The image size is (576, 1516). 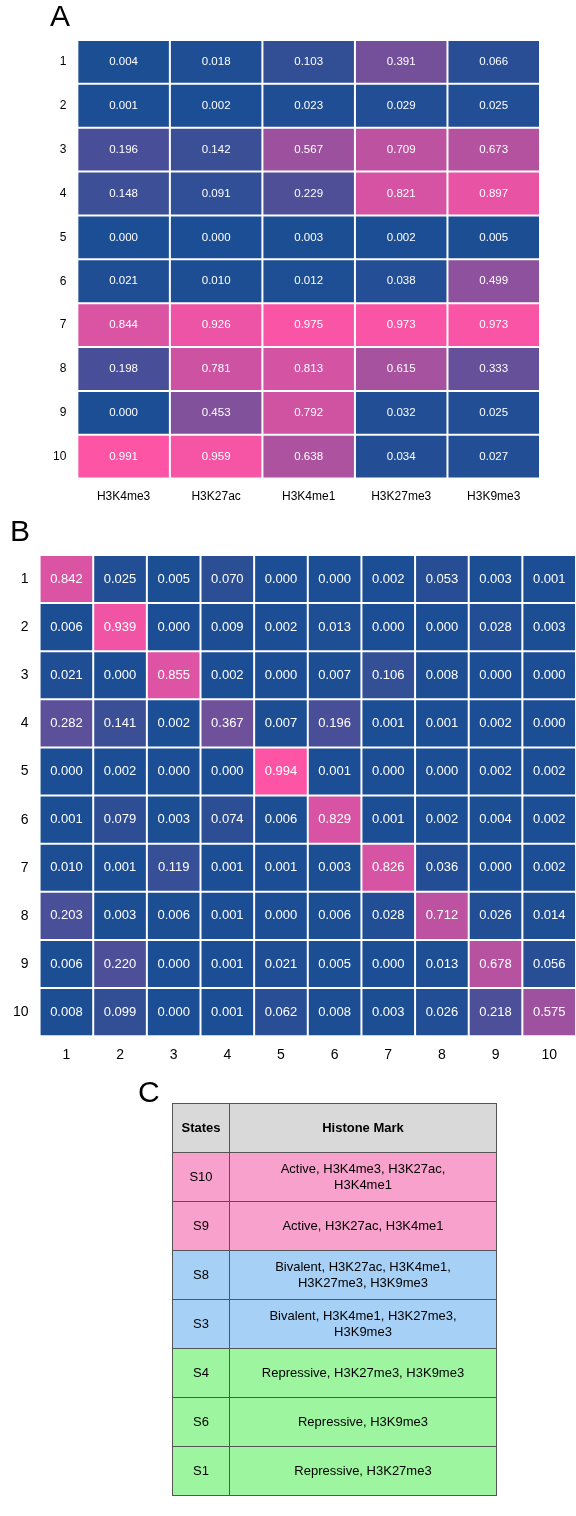 I want to click on y-tick-label: 10, so click(x=20, y=1011).